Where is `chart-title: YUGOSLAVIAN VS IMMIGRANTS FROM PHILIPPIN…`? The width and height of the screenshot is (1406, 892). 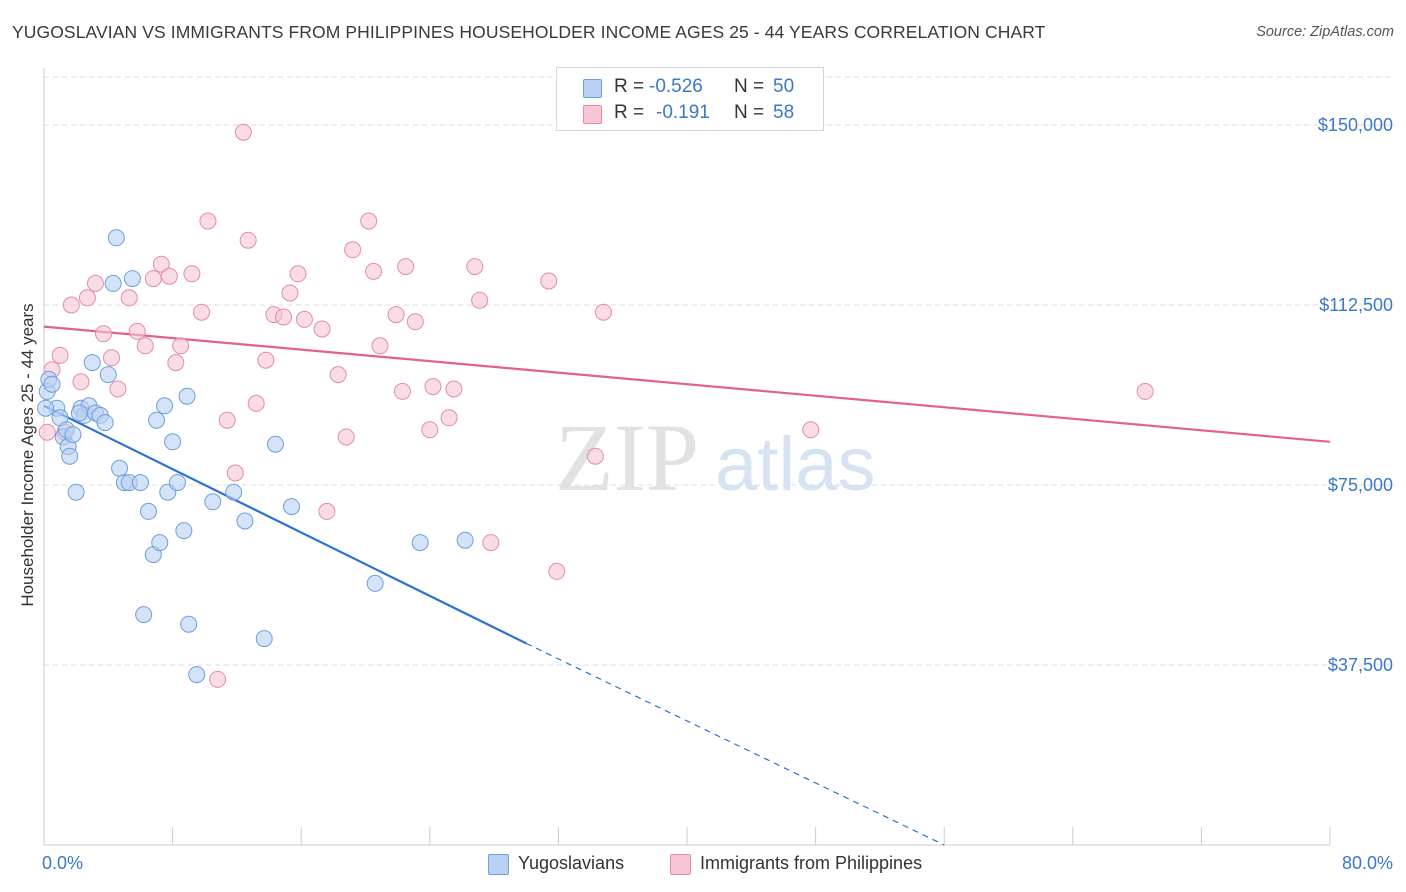
chart-title: YUGOSLAVIAN VS IMMIGRANTS FROM PHILIPPIN… is located at coordinates (529, 32).